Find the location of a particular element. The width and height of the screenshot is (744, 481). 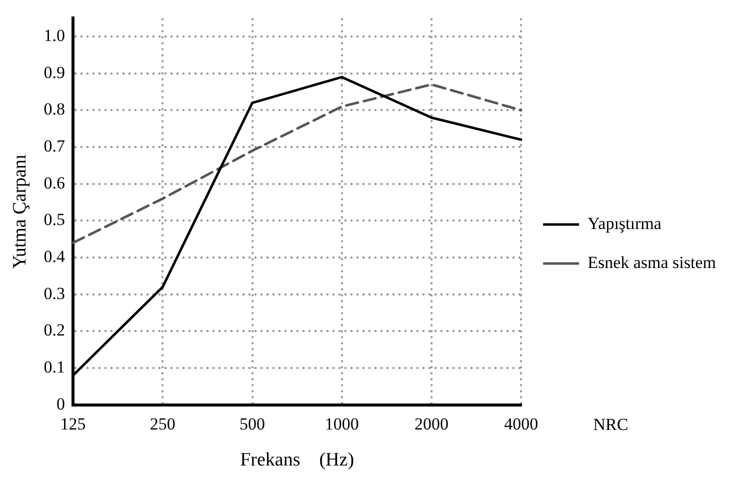

y-tick-label: 0.9 is located at coordinates (55, 72).